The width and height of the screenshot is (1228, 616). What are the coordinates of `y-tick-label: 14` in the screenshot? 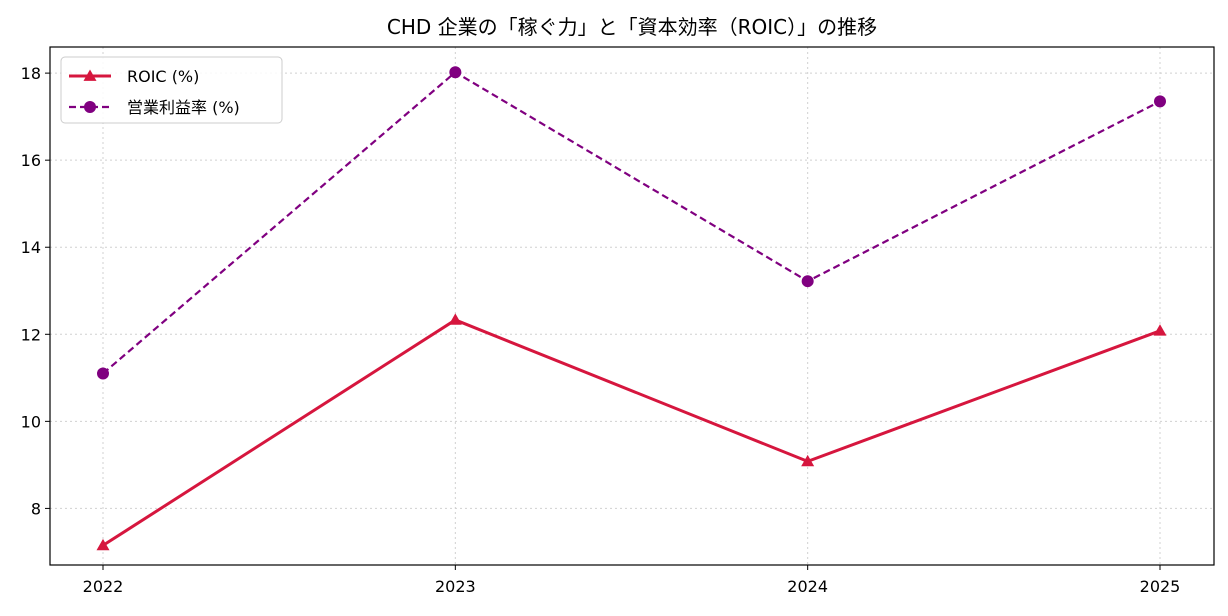 It's located at (31, 247).